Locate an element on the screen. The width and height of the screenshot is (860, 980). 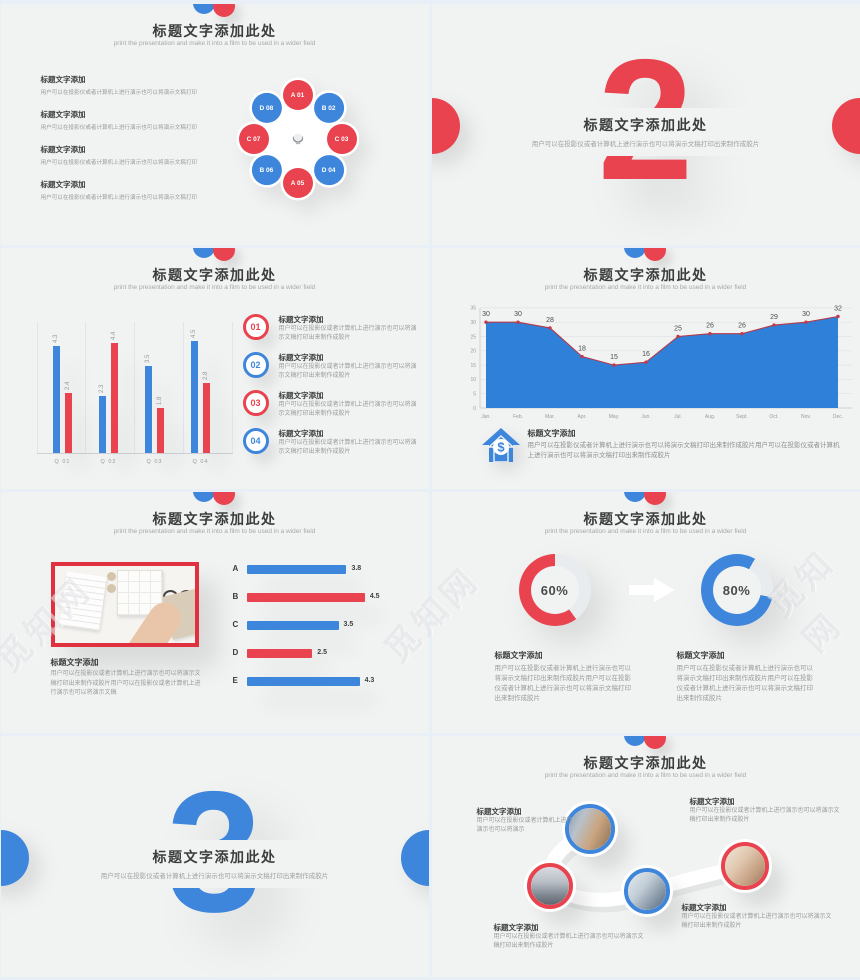
bar-category-label: Q 02 is located at coordinates (108, 462).